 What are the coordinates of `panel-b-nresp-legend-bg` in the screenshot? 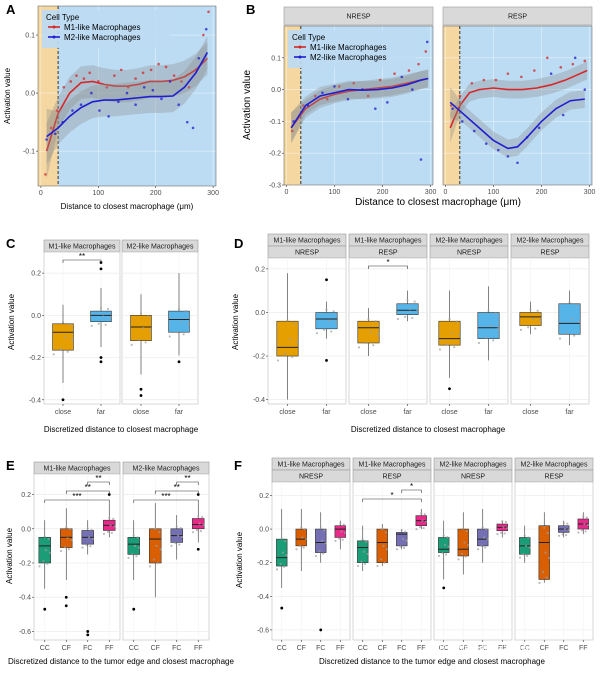 It's located at (352, 49).